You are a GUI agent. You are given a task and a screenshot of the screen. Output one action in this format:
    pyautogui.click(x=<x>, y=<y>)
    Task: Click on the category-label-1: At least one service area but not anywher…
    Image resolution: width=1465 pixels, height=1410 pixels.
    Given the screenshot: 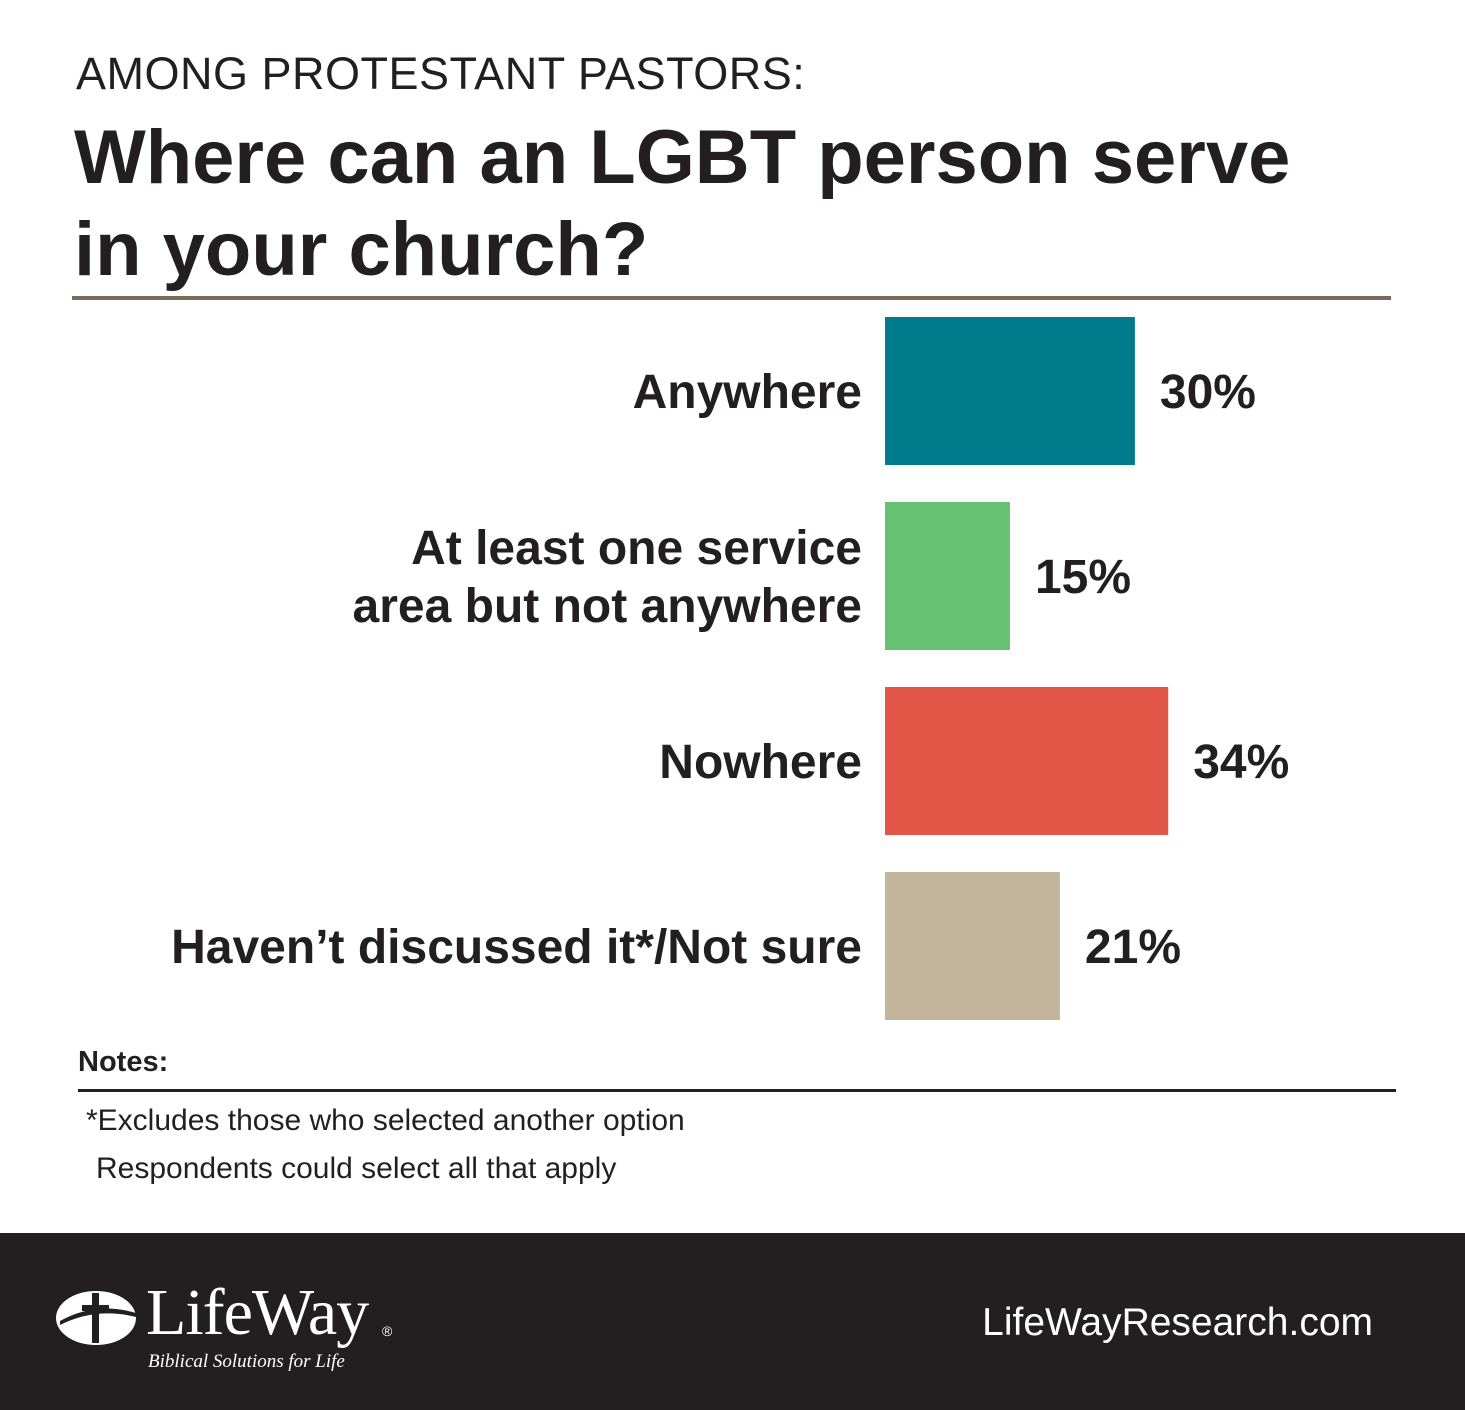 What is the action you would take?
    pyautogui.click(x=607, y=577)
    